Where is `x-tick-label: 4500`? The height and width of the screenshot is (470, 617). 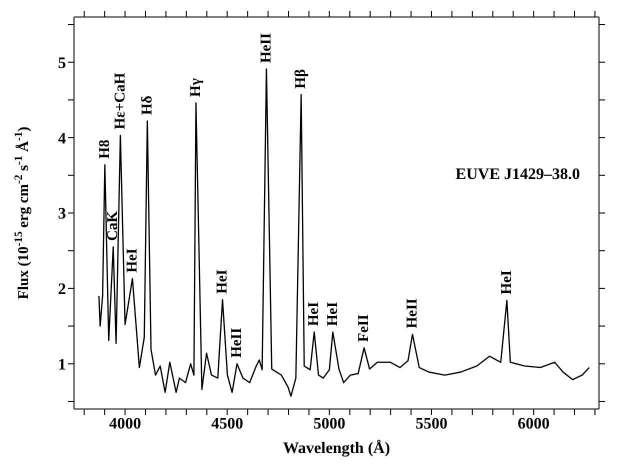
x-tick-label: 4500 is located at coordinates (227, 423).